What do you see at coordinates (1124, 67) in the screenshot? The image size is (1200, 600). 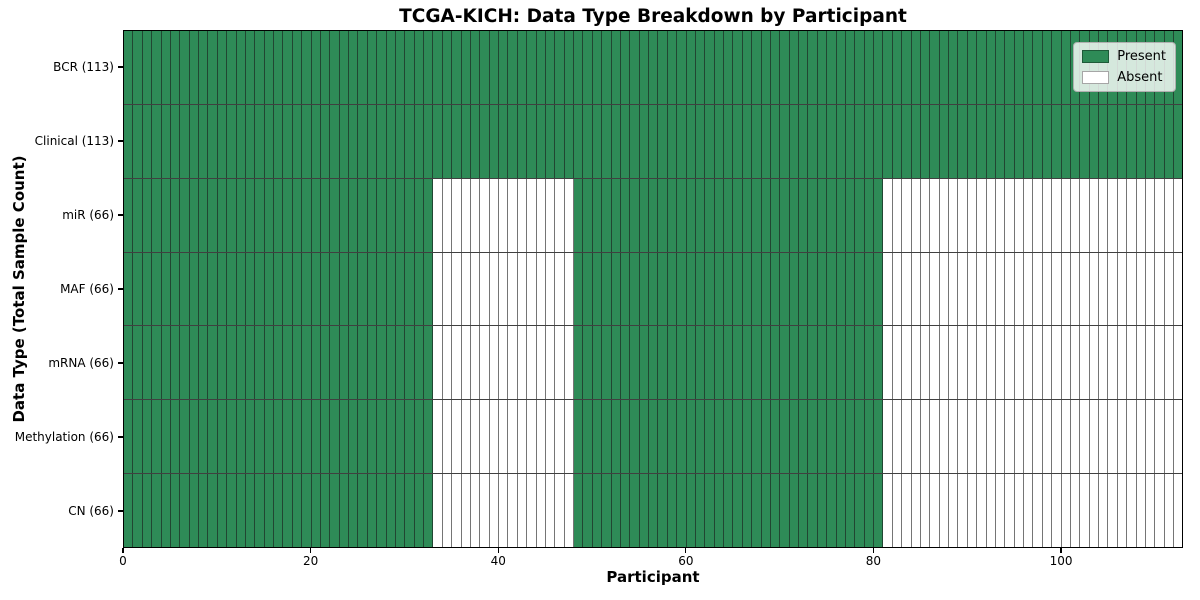 I see `legend: Present Absent` at bounding box center [1124, 67].